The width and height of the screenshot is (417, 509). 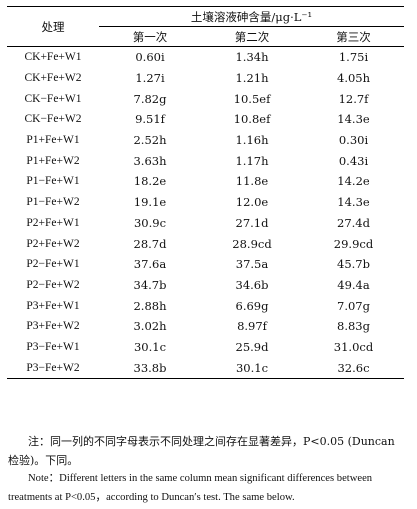 What do you see at coordinates (53, 160) in the screenshot?
I see `treatment-cell: P1+Fe+W2` at bounding box center [53, 160].